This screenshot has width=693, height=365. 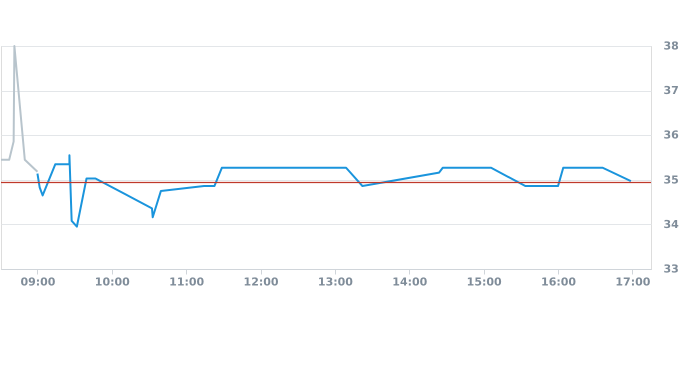 What do you see at coordinates (19, 109) in the screenshot?
I see `line-series` at bounding box center [19, 109].